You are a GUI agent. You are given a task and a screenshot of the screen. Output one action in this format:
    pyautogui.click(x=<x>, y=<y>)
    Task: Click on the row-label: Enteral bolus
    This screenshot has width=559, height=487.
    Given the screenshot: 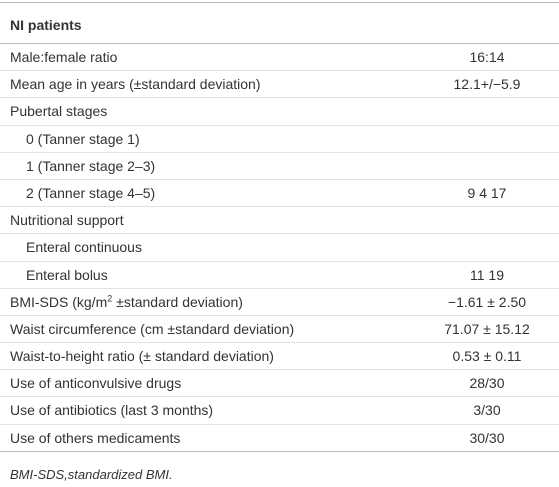 What is the action you would take?
    pyautogui.click(x=67, y=275)
    